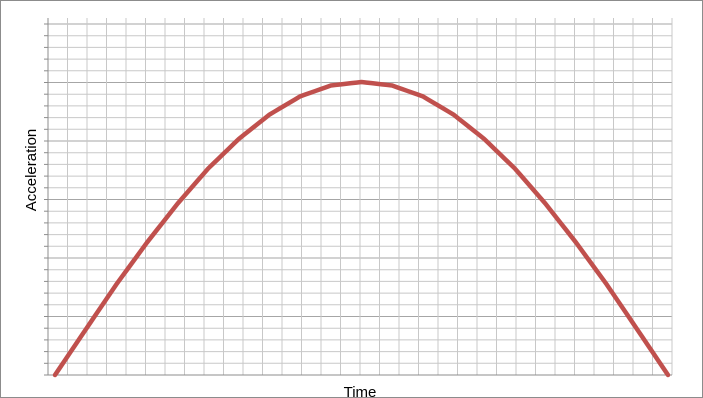  Describe the element at coordinates (360, 391) in the screenshot. I see `x-axis-label: Time` at that location.